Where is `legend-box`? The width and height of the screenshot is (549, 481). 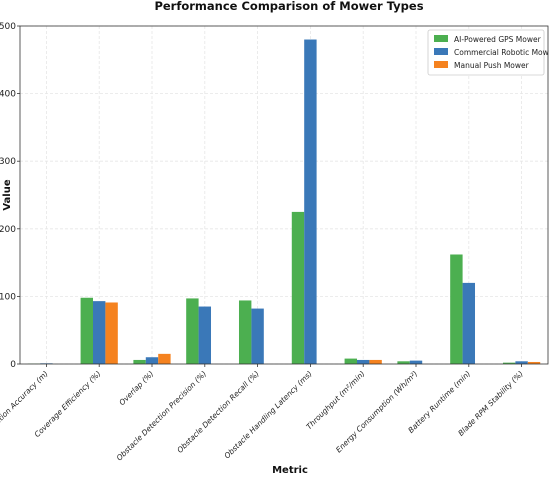
legend-box is located at coordinates (486, 52).